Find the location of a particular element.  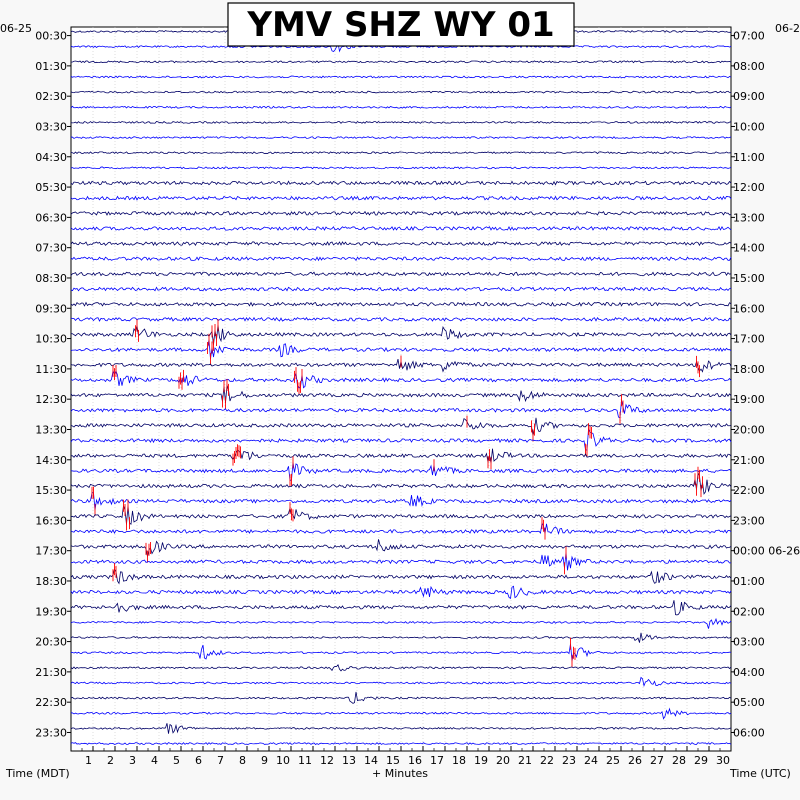

right-hour-label: 07:00 is located at coordinates (749, 36).